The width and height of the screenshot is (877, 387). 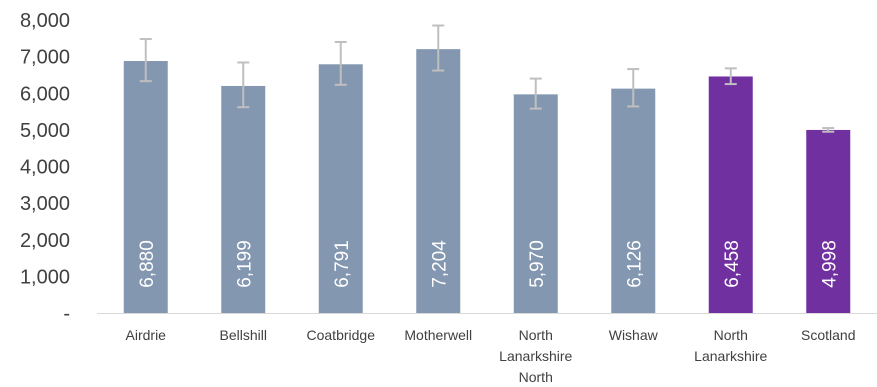 I want to click on x-tick-label-line: Motherwell, so click(x=438, y=335).